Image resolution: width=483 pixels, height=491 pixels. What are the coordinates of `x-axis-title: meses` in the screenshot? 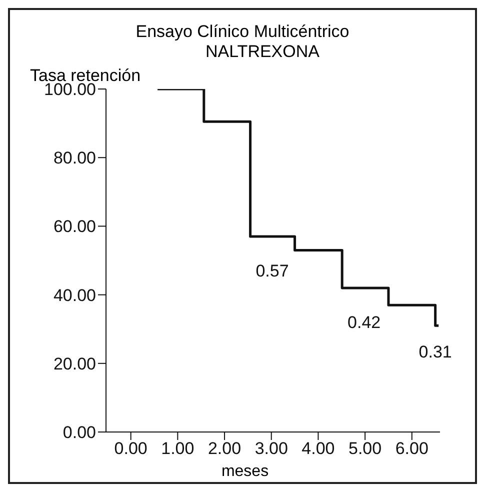 It's located at (245, 471).